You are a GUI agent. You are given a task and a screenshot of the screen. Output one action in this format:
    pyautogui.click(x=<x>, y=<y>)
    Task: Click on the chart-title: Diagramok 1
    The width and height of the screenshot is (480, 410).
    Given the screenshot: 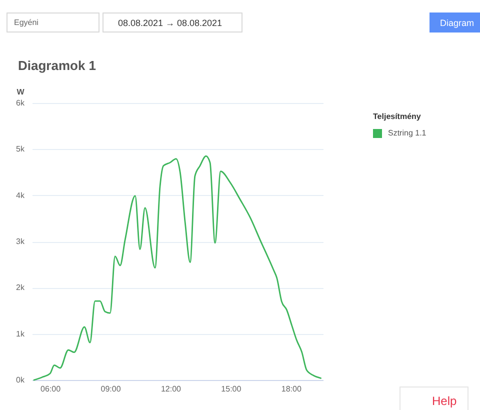 What is the action you would take?
    pyautogui.click(x=57, y=65)
    